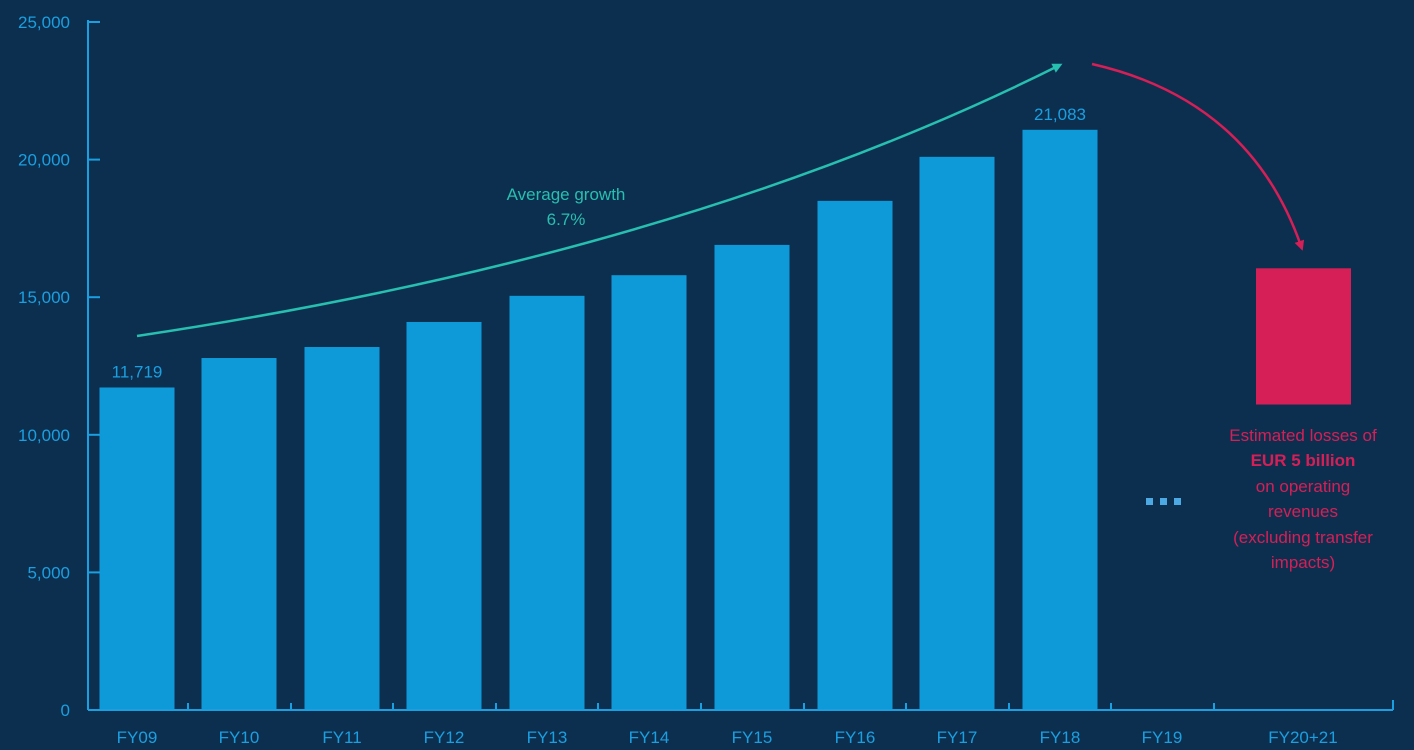 The width and height of the screenshot is (1414, 750). What do you see at coordinates (855, 736) in the screenshot?
I see `x-tick-label-fy16: FY16` at bounding box center [855, 736].